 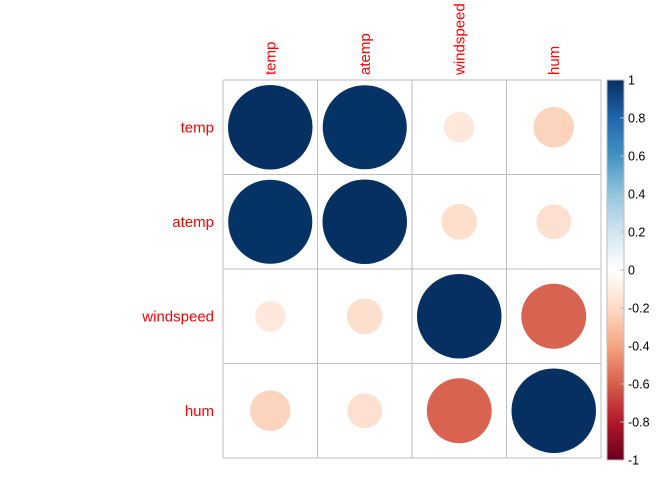 I want to click on colorbar-tick-label: 0.6, so click(x=636, y=157).